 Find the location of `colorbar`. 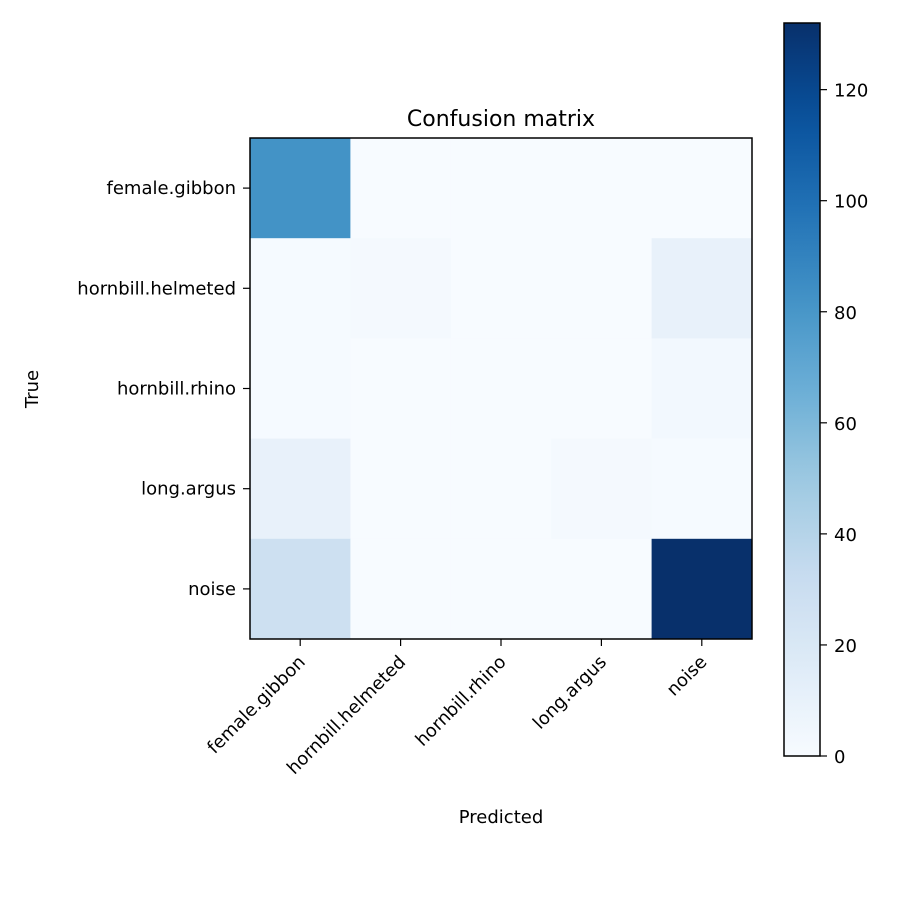

colorbar is located at coordinates (802, 389).